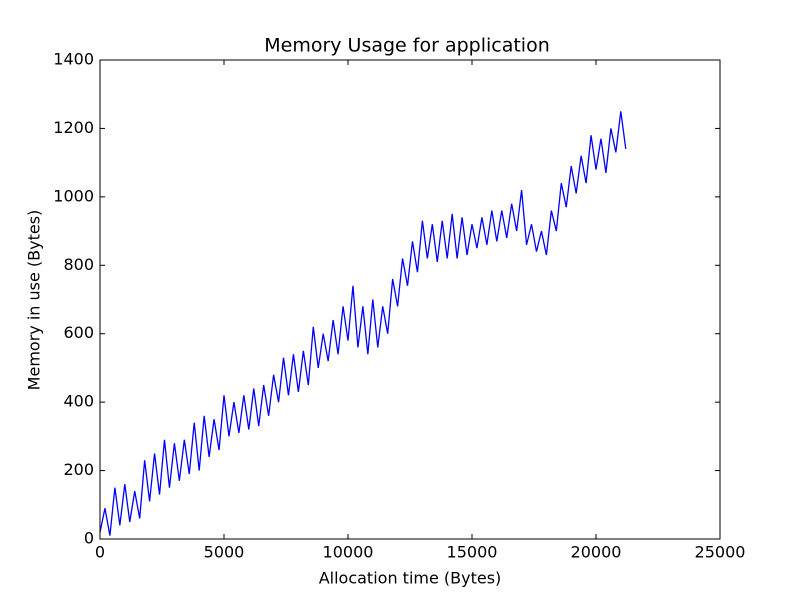 The width and height of the screenshot is (800, 600). What do you see at coordinates (78, 332) in the screenshot?
I see `y-tick-label: 600` at bounding box center [78, 332].